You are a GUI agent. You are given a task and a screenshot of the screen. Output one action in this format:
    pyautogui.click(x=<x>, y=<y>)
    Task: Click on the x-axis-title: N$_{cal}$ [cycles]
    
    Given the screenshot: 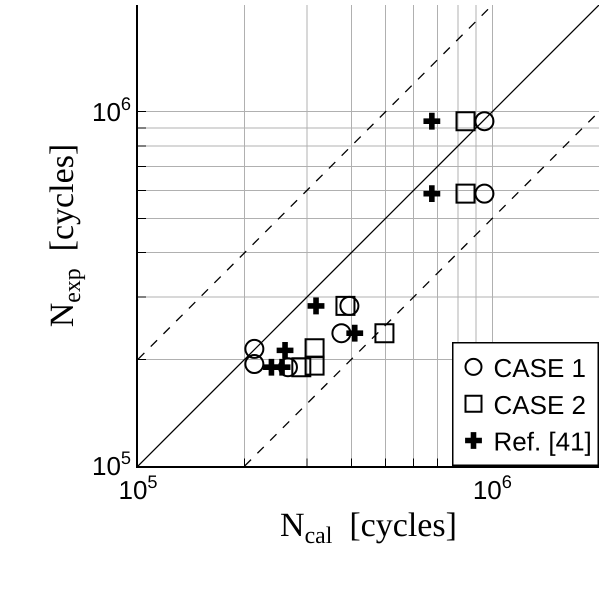 What is the action you would take?
    pyautogui.click(x=368, y=527)
    